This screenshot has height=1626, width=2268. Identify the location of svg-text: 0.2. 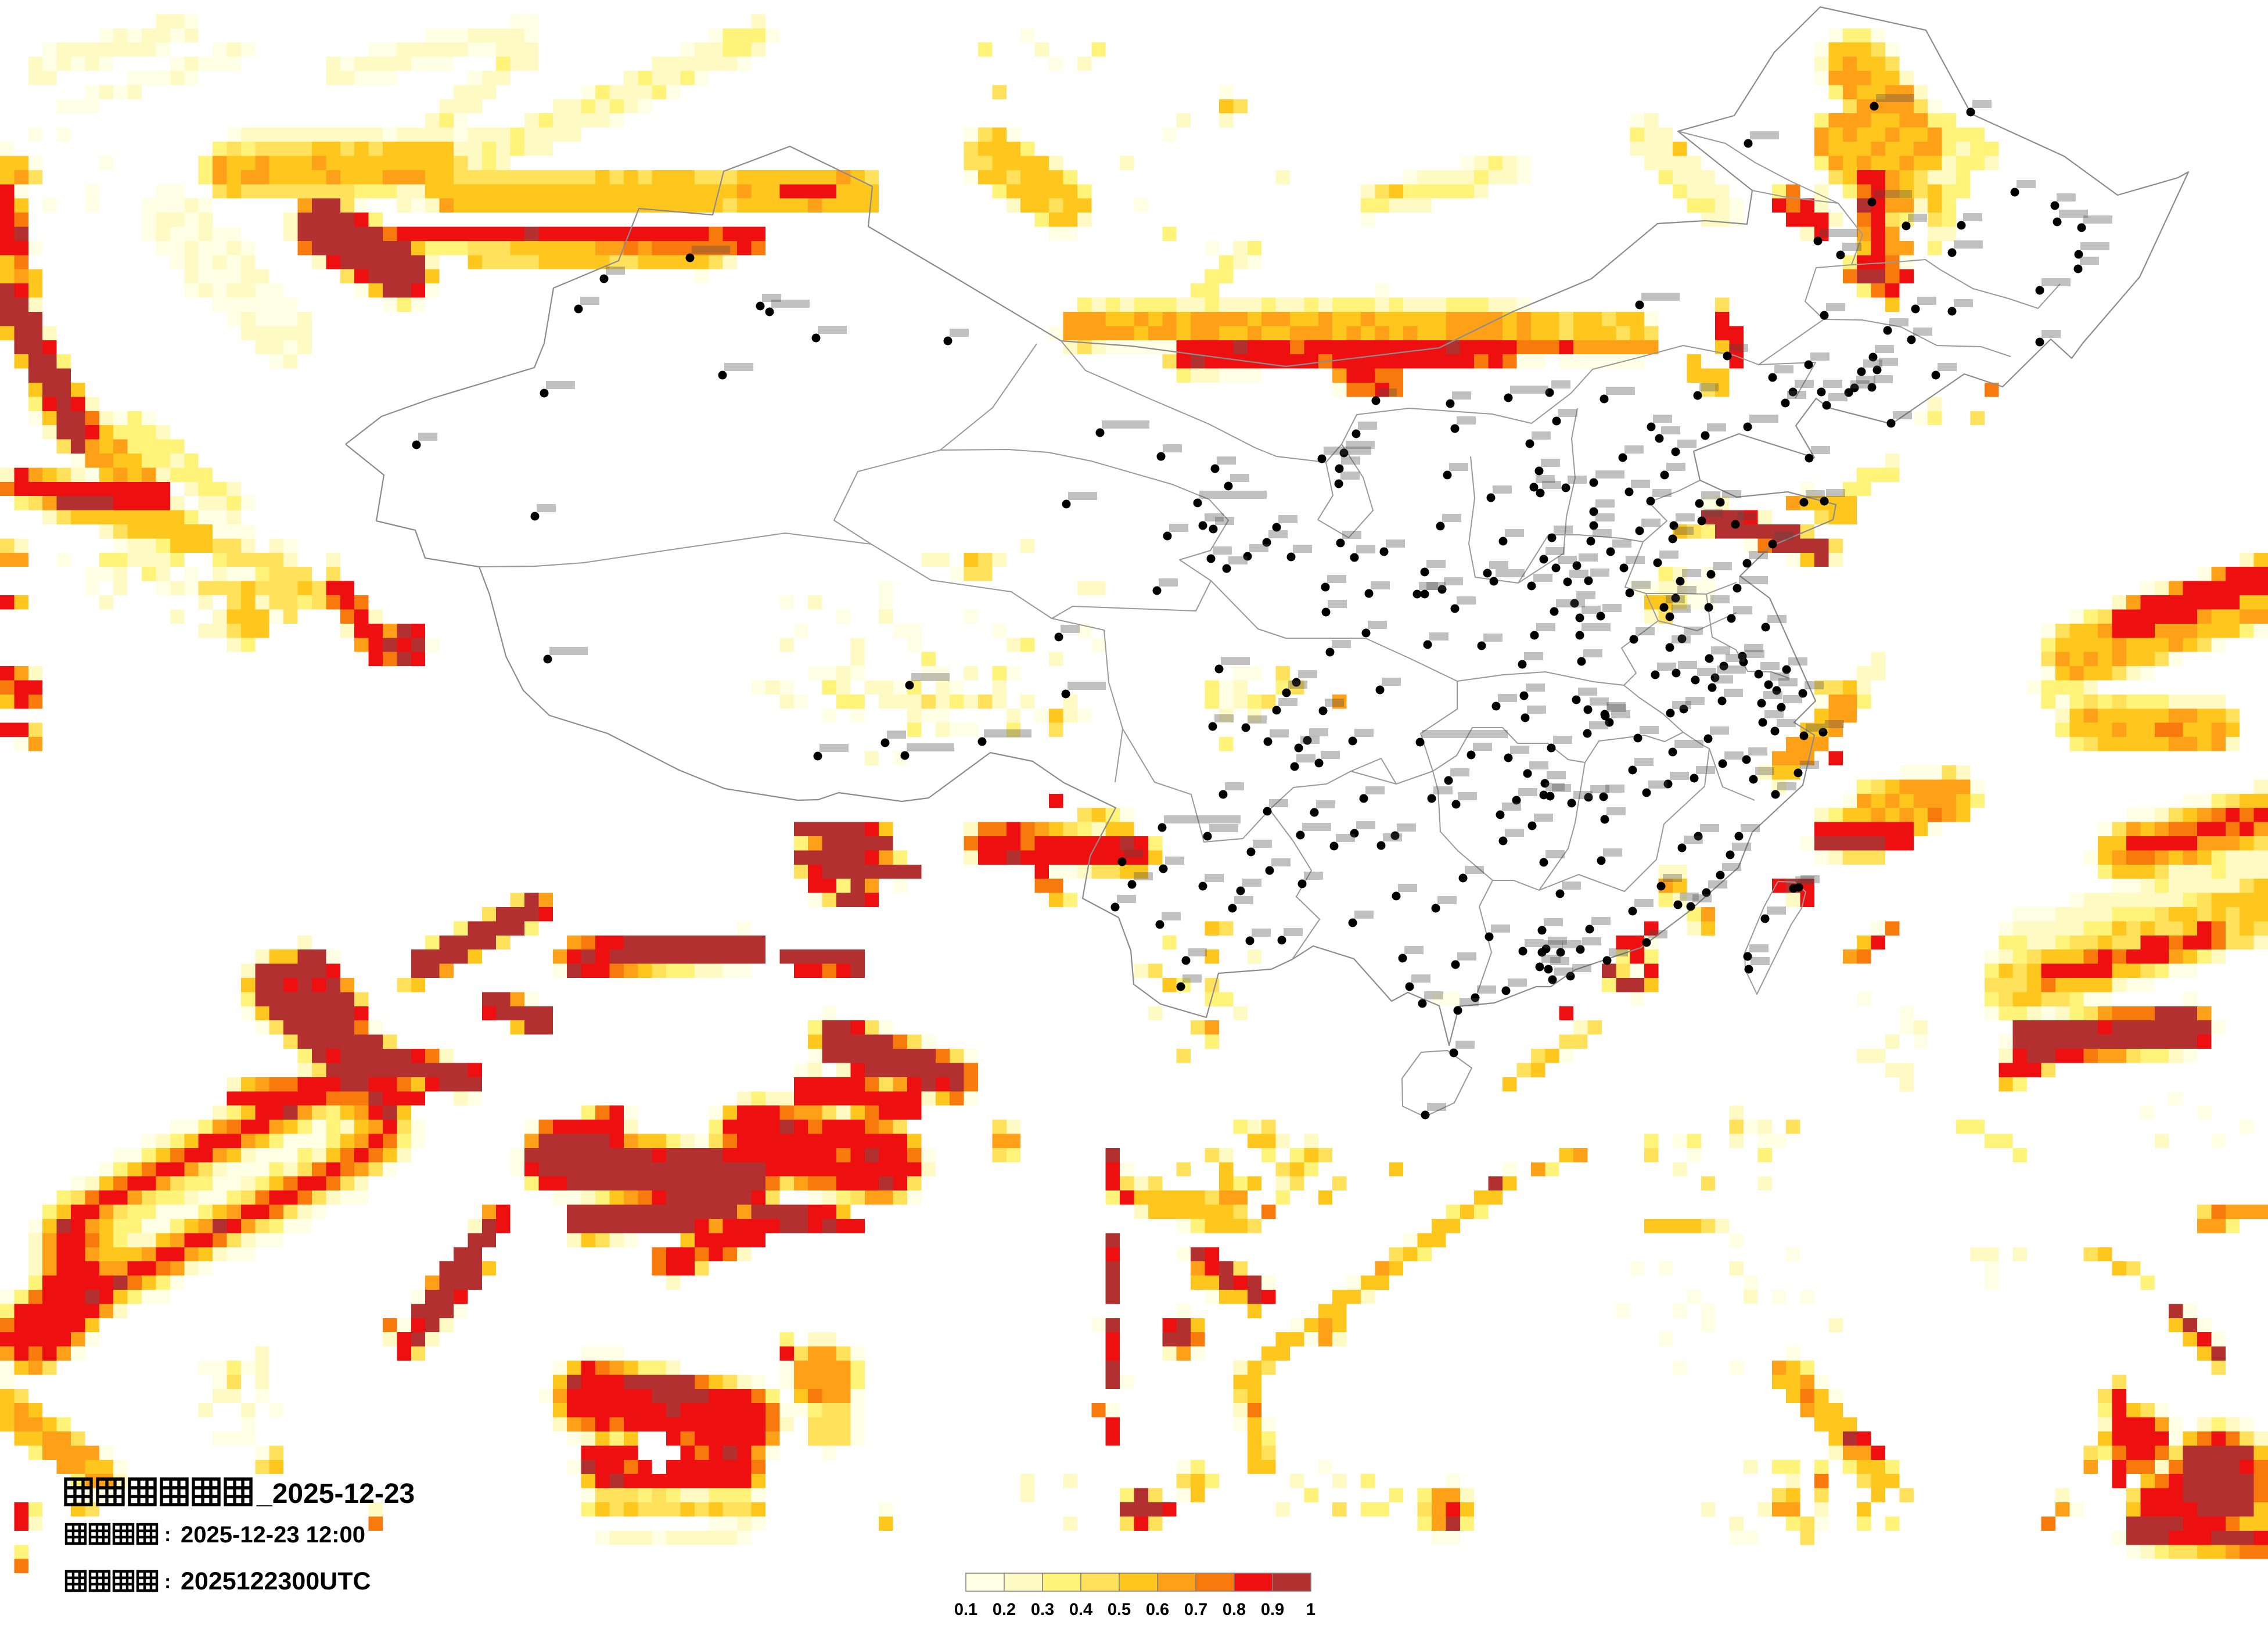
(1004, 1609).